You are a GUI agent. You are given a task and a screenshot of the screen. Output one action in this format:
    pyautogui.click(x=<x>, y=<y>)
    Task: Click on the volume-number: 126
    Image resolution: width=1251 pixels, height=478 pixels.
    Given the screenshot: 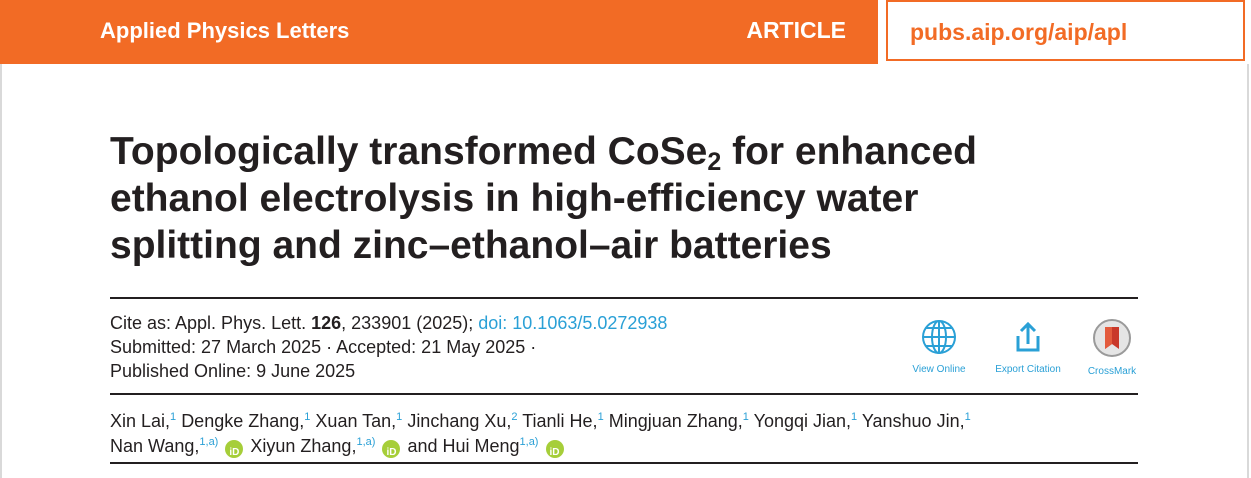 What is the action you would take?
    pyautogui.click(x=326, y=323)
    